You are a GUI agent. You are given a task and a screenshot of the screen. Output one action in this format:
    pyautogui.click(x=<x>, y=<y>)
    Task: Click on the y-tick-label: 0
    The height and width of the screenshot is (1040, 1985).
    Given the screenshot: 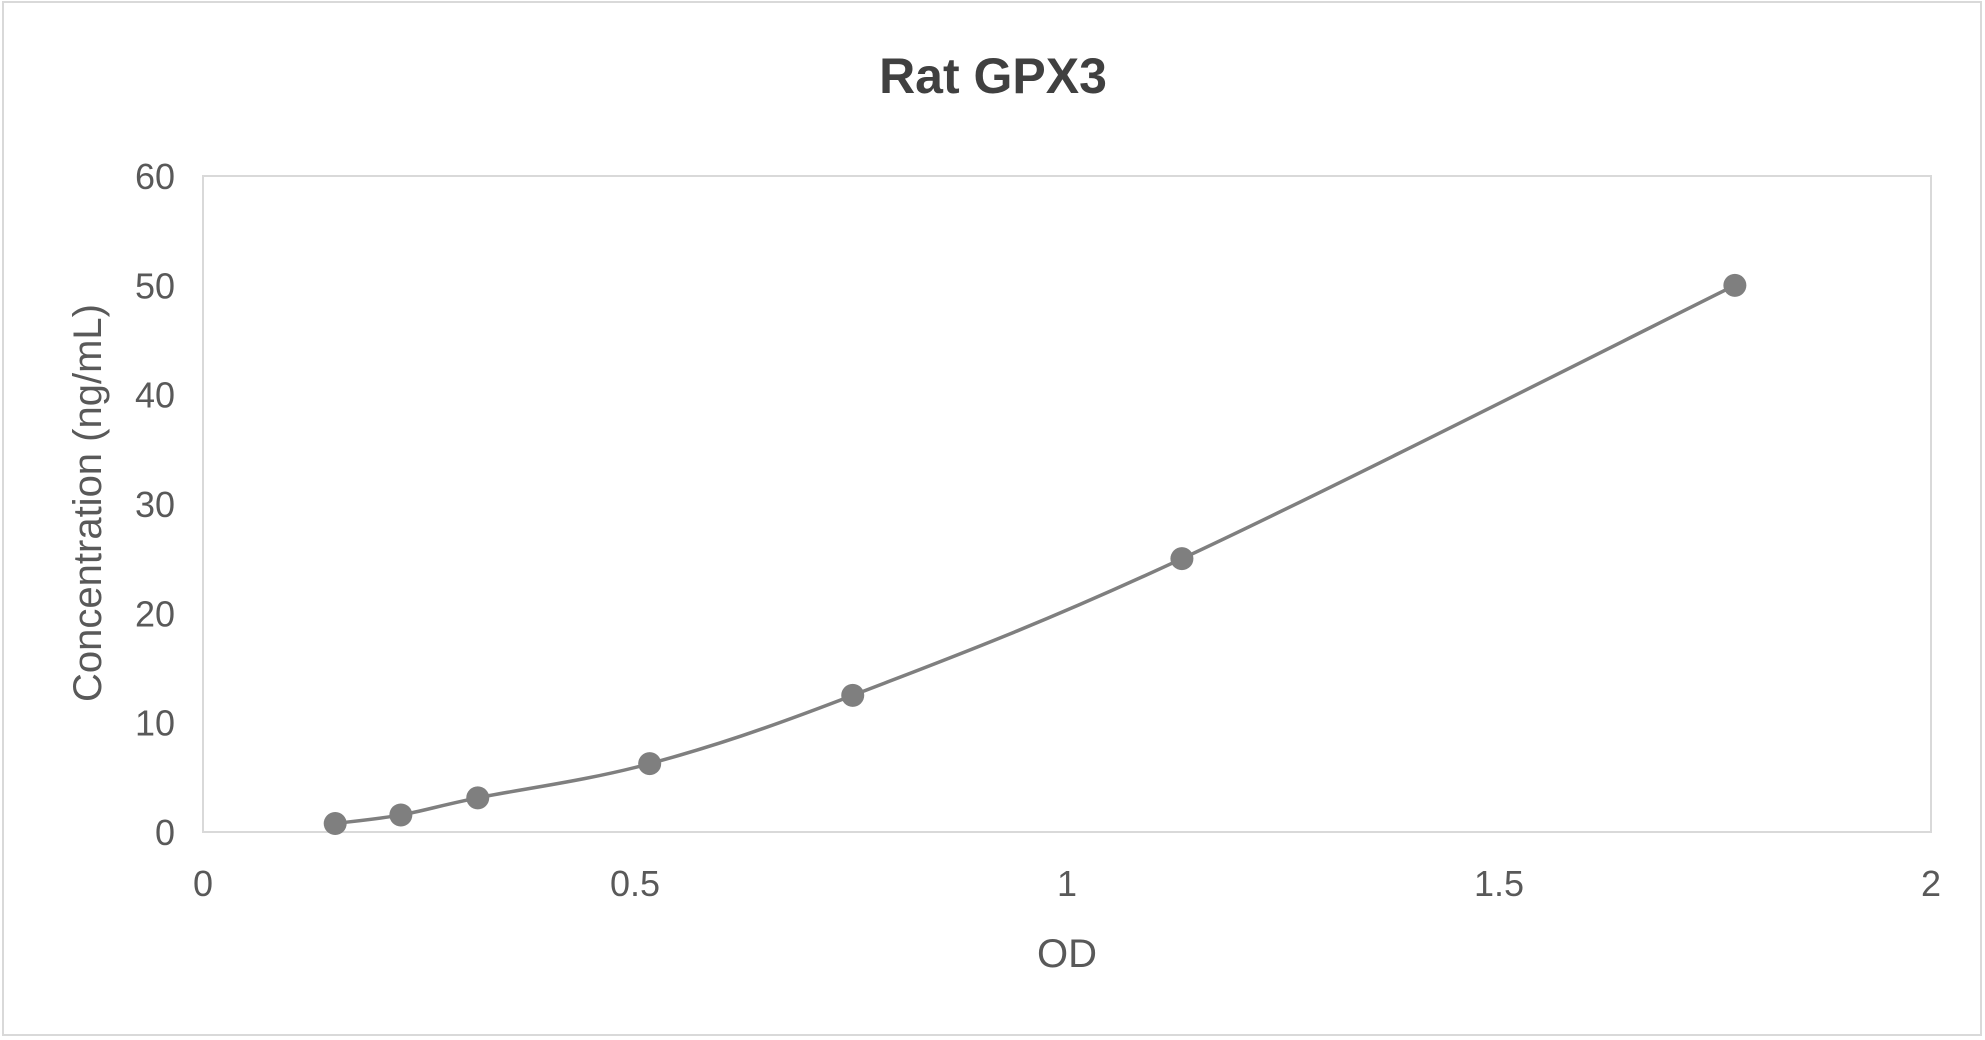 What is the action you would take?
    pyautogui.click(x=165, y=832)
    